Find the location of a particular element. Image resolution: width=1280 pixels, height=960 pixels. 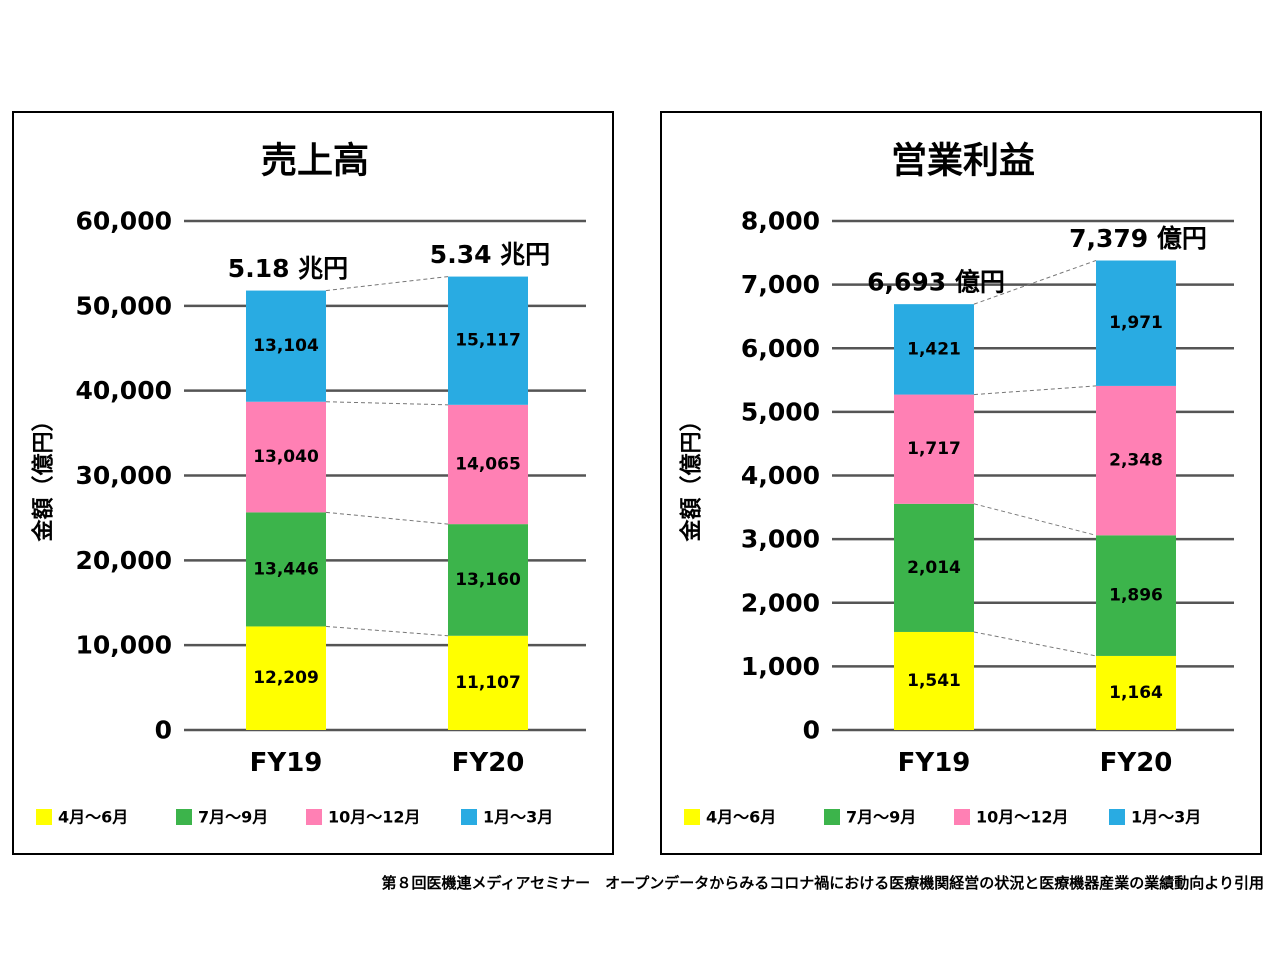

segment-value-label: 11,107 is located at coordinates (488, 683).